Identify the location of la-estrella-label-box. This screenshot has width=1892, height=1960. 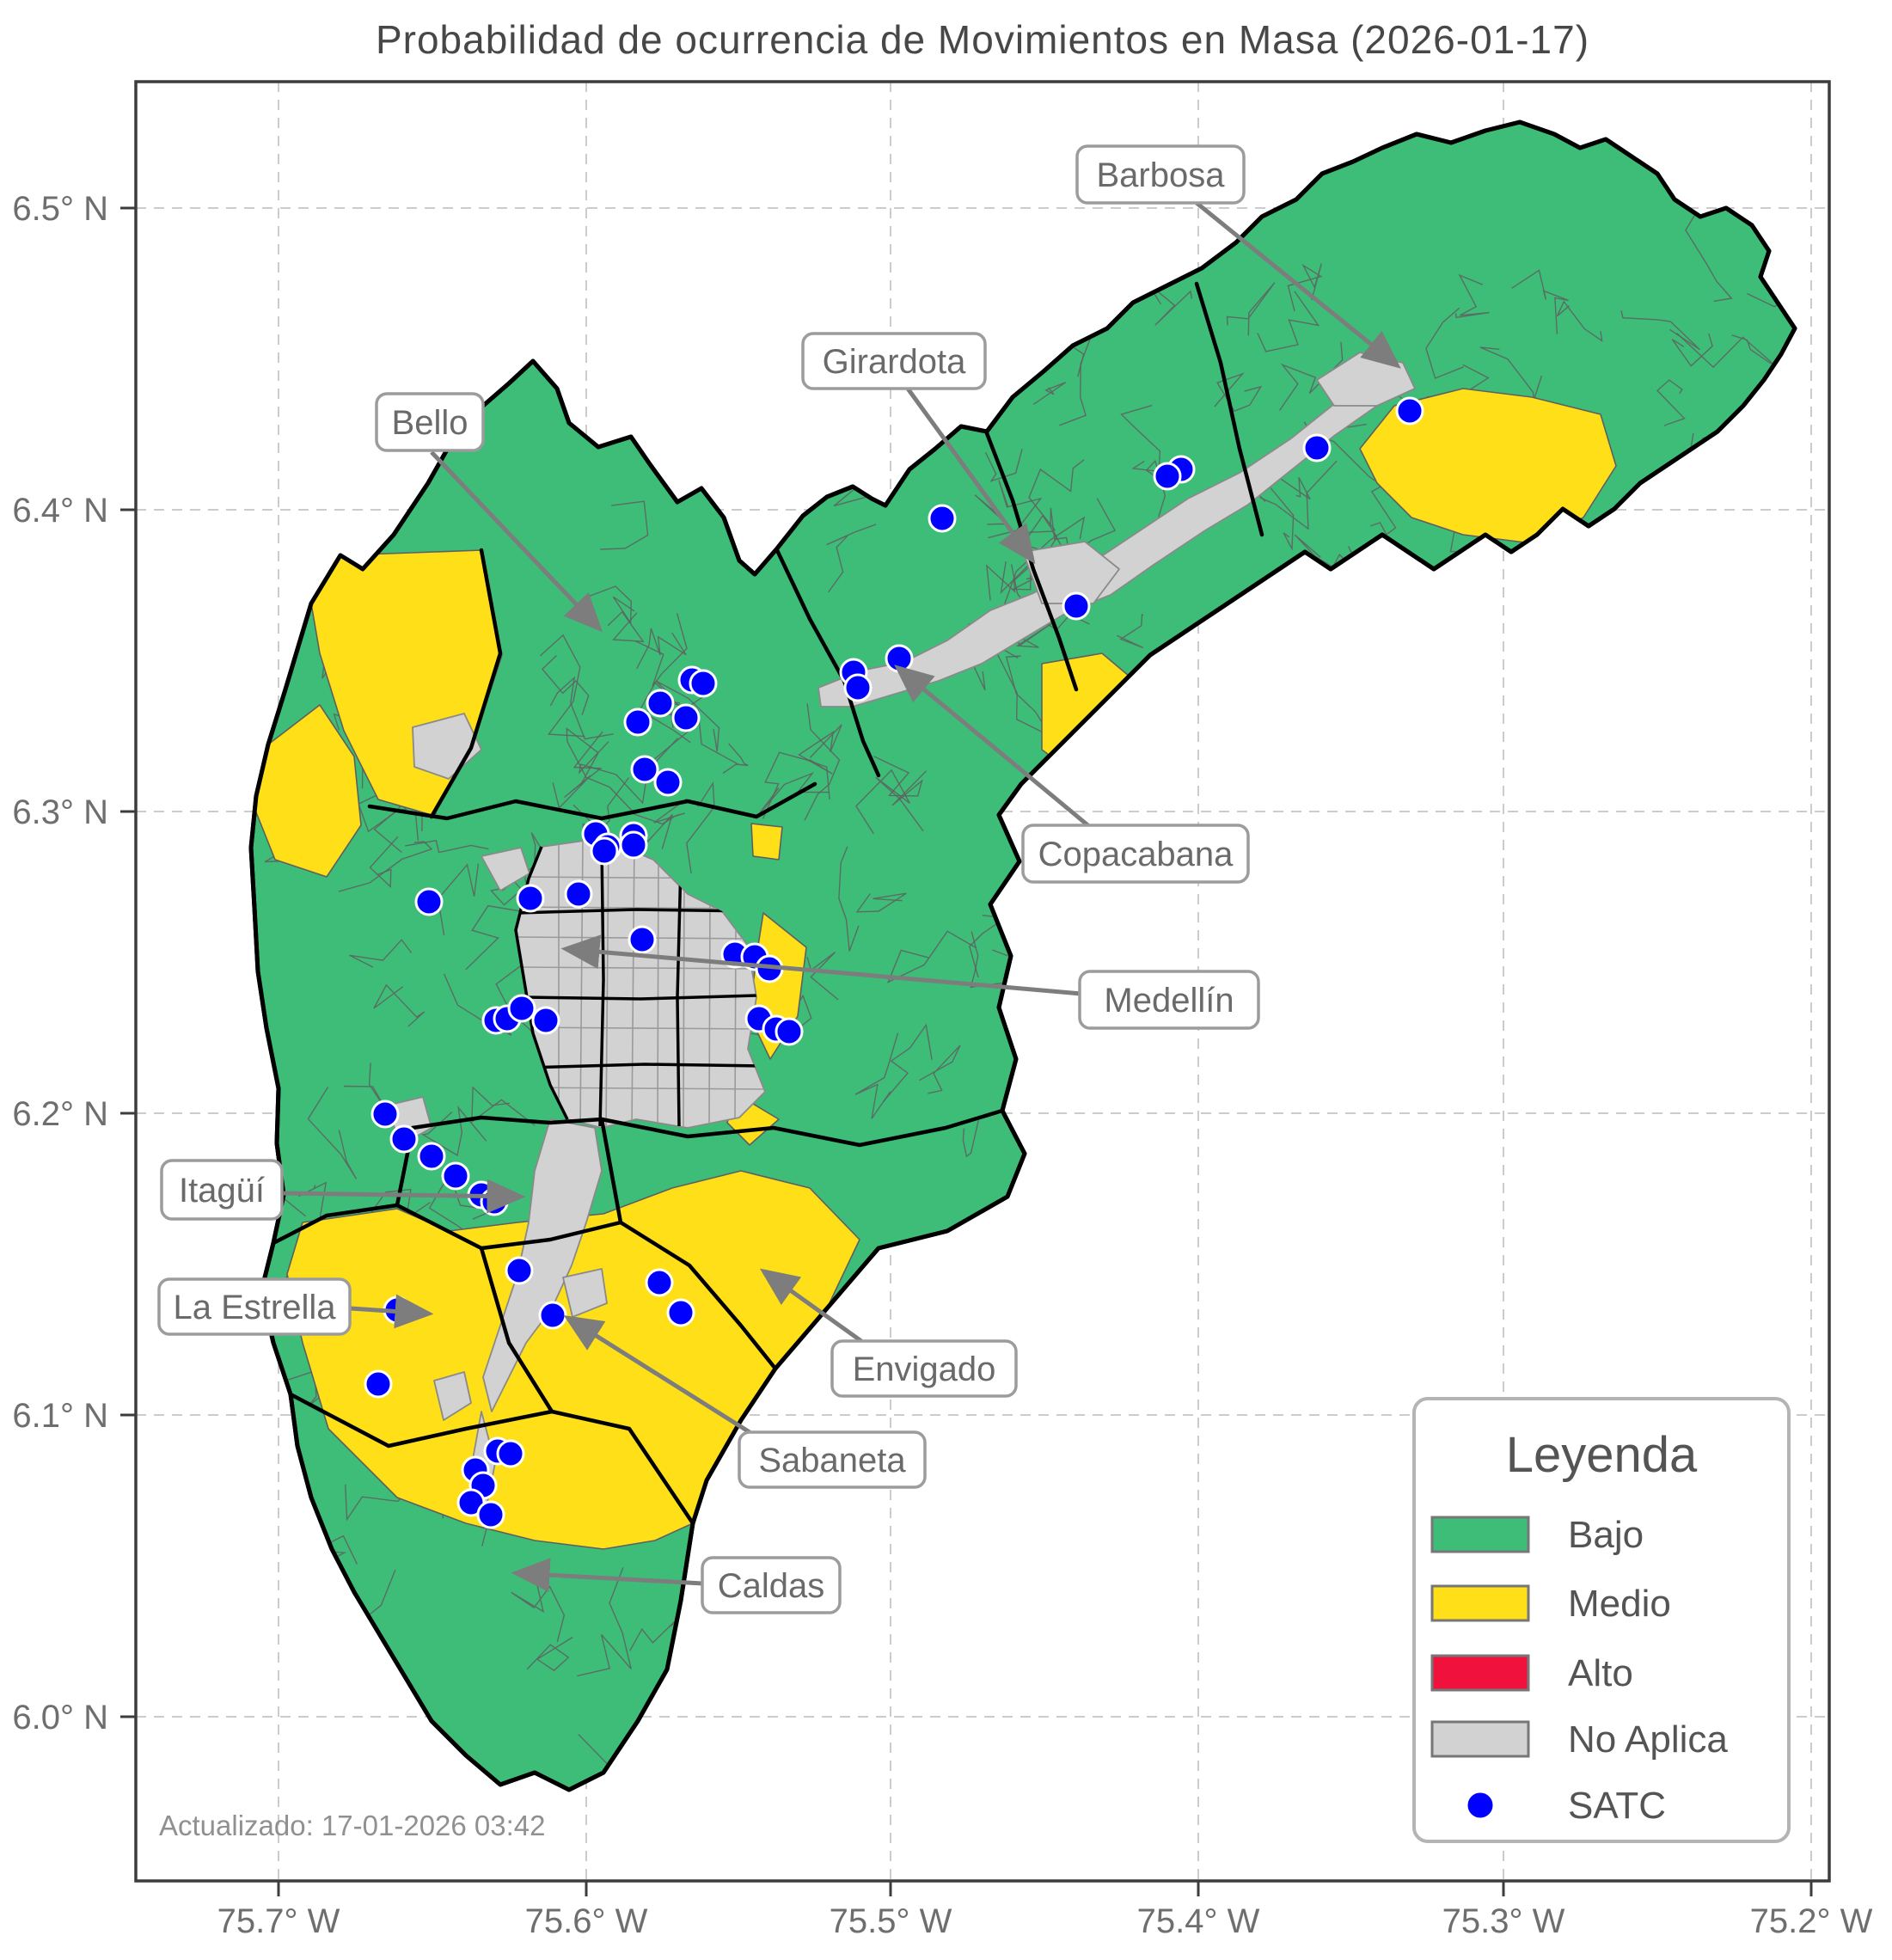
(254, 1306).